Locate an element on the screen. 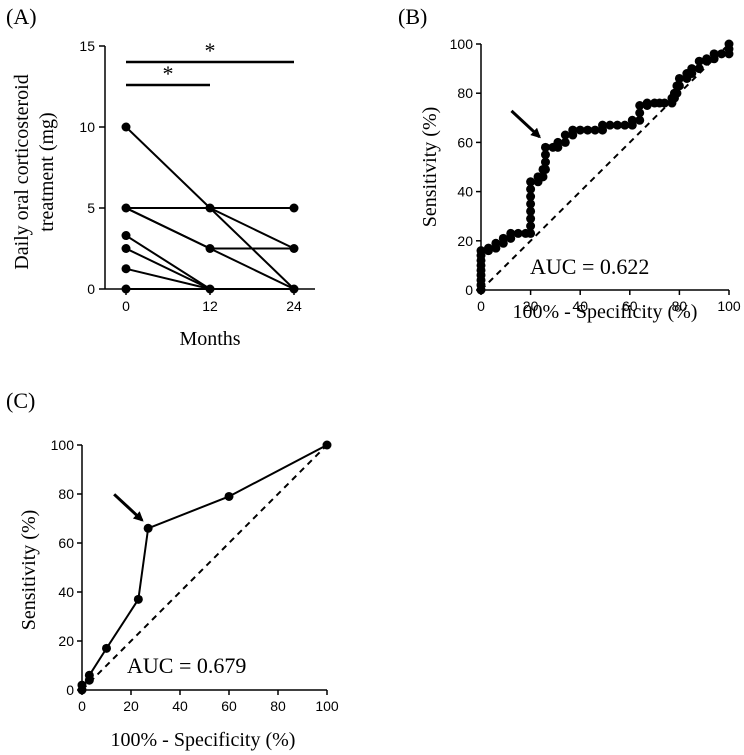 The width and height of the screenshot is (744, 755). panel-a-significance: ** is located at coordinates (210, 62).